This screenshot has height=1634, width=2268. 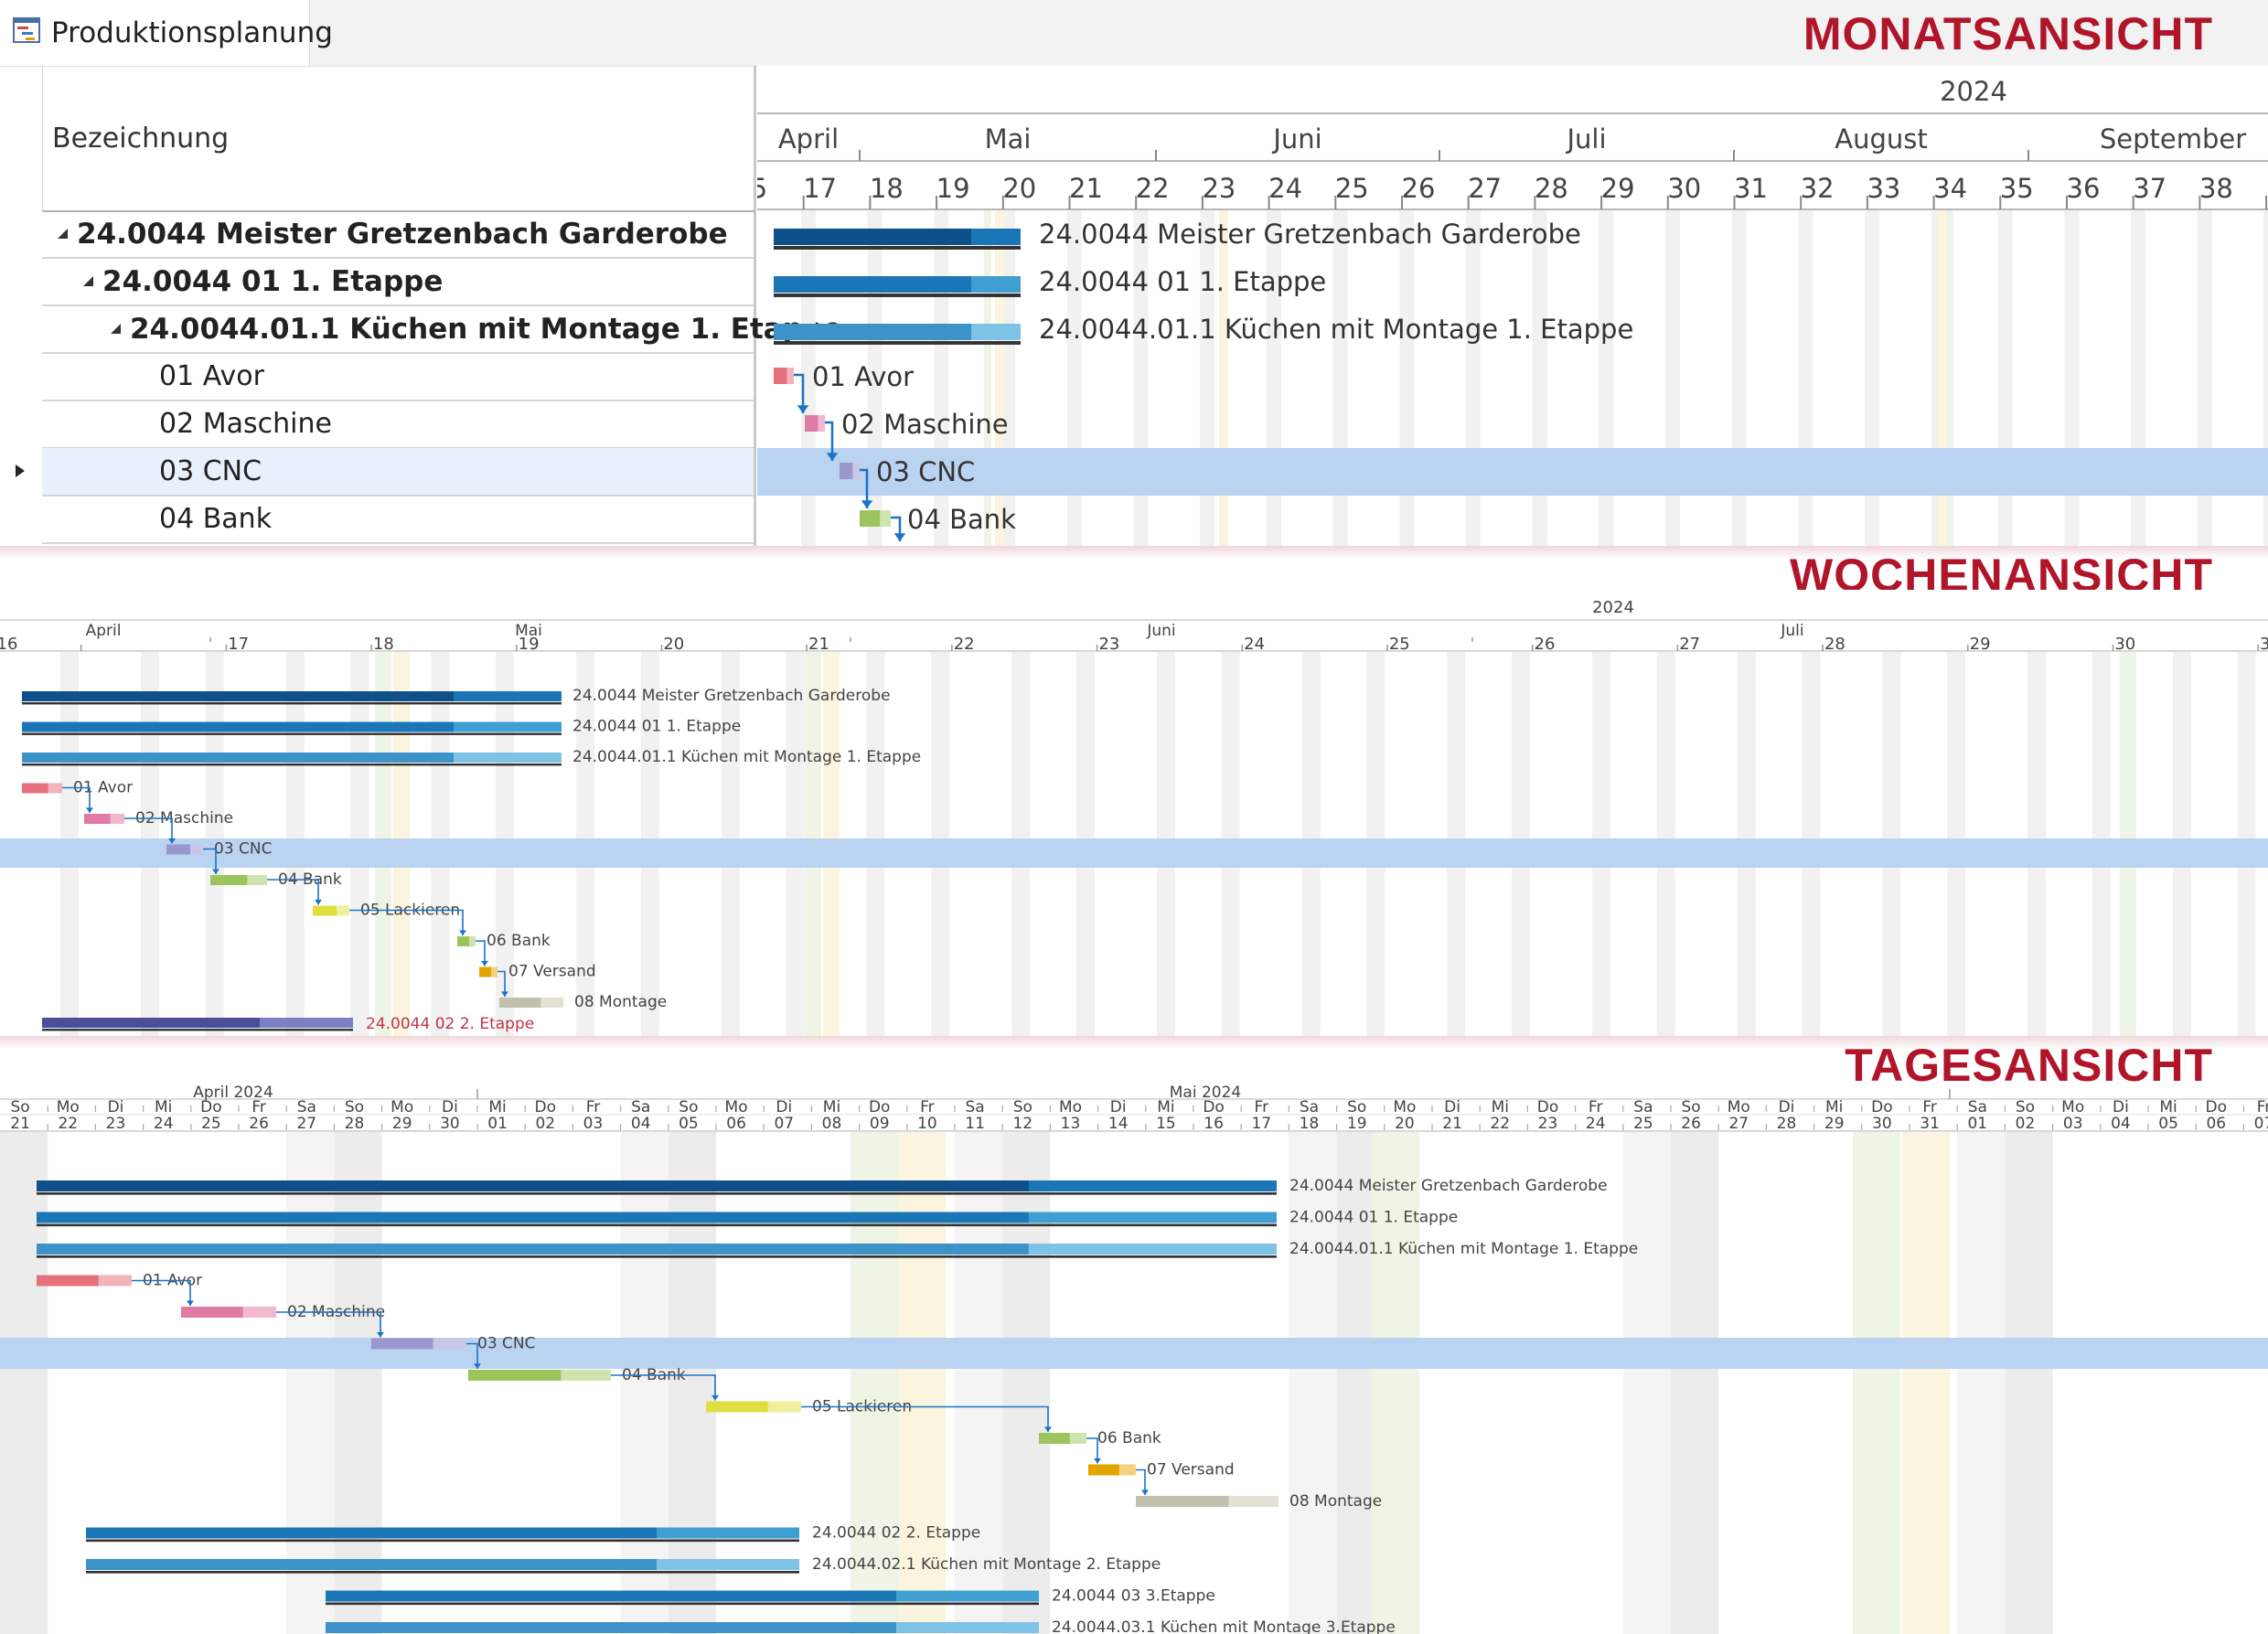 What do you see at coordinates (1182, 281) in the screenshot?
I see `bar-label: 24.0044 01 1. Etappe` at bounding box center [1182, 281].